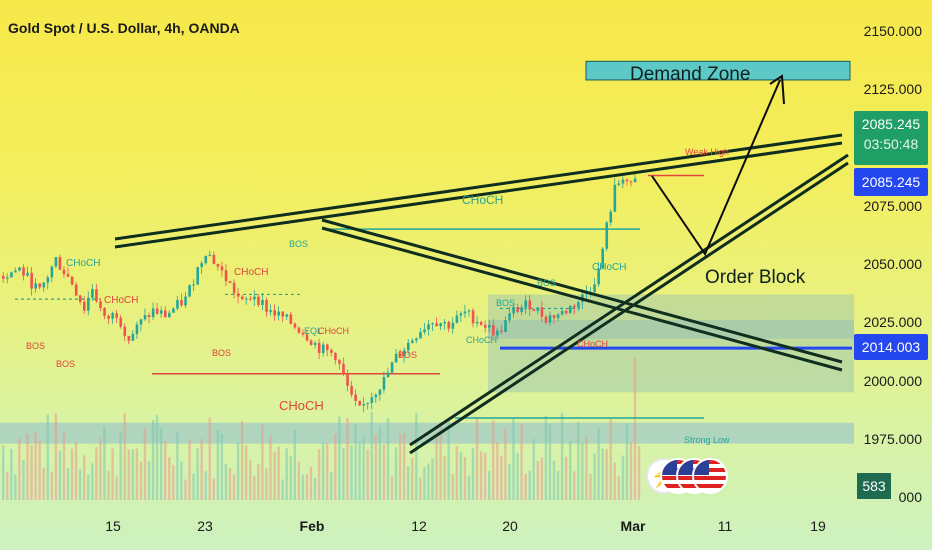  I want to click on weak-high-label: Weak High, so click(707, 152).